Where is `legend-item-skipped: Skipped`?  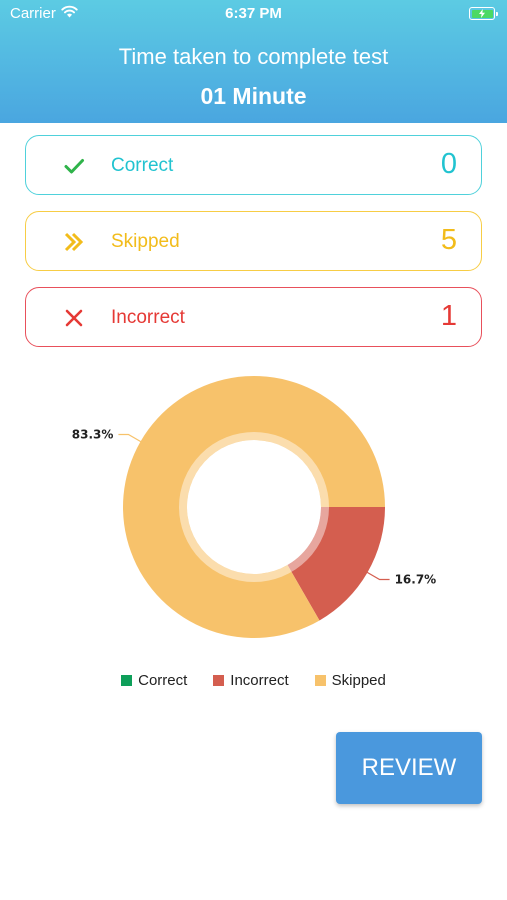 legend-item-skipped: Skipped is located at coordinates (350, 680).